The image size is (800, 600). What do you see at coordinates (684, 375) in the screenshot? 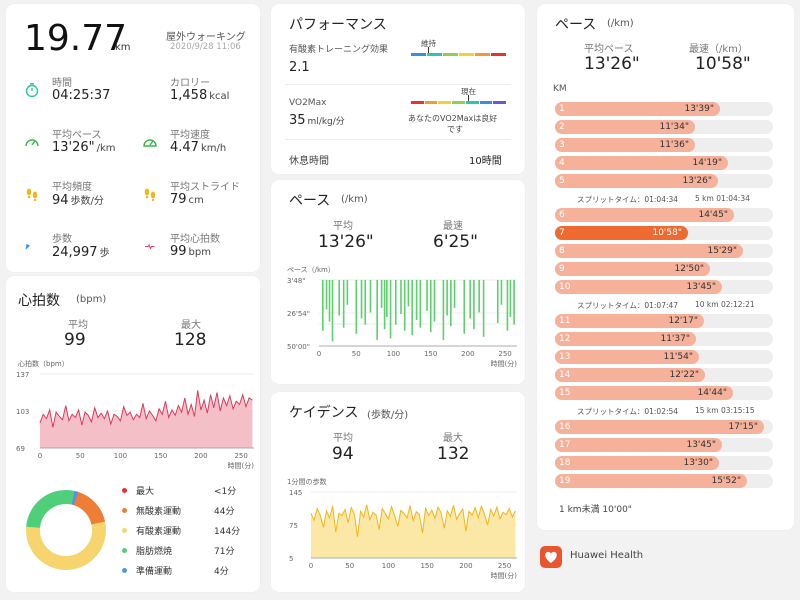
I see `split-time: 12'22"` at bounding box center [684, 375].